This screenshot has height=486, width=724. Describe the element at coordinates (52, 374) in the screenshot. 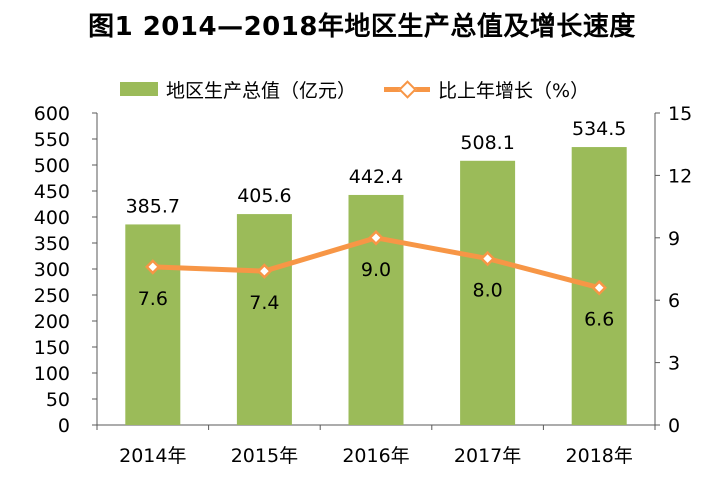

I see `left-tick-label: 100` at that location.